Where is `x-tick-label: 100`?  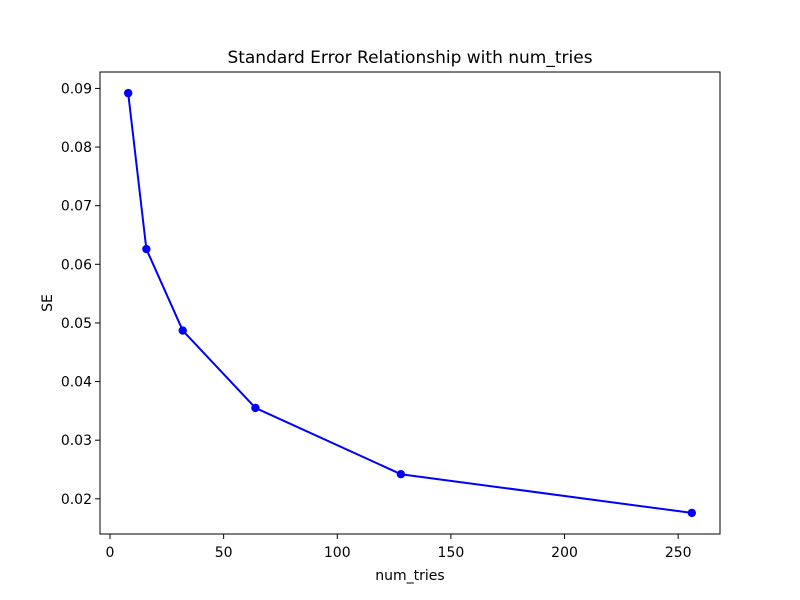
x-tick-label: 100 is located at coordinates (337, 553).